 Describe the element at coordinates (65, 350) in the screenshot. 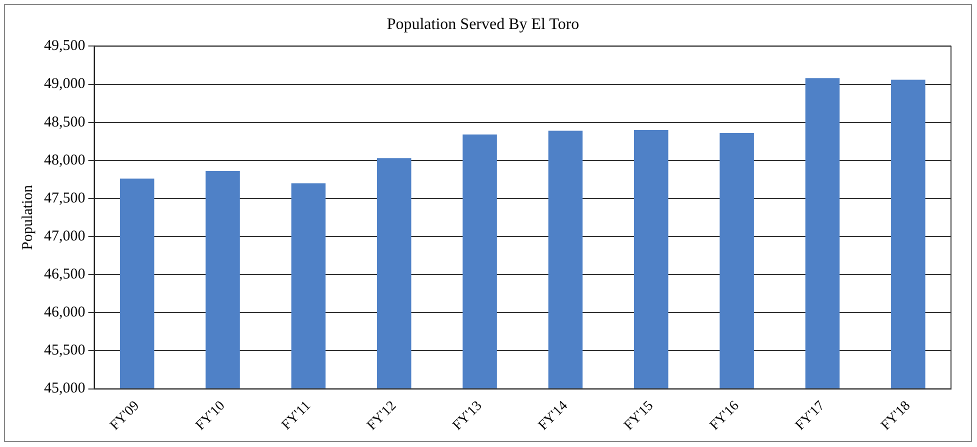

I see `y-tick-label: 45,500` at that location.